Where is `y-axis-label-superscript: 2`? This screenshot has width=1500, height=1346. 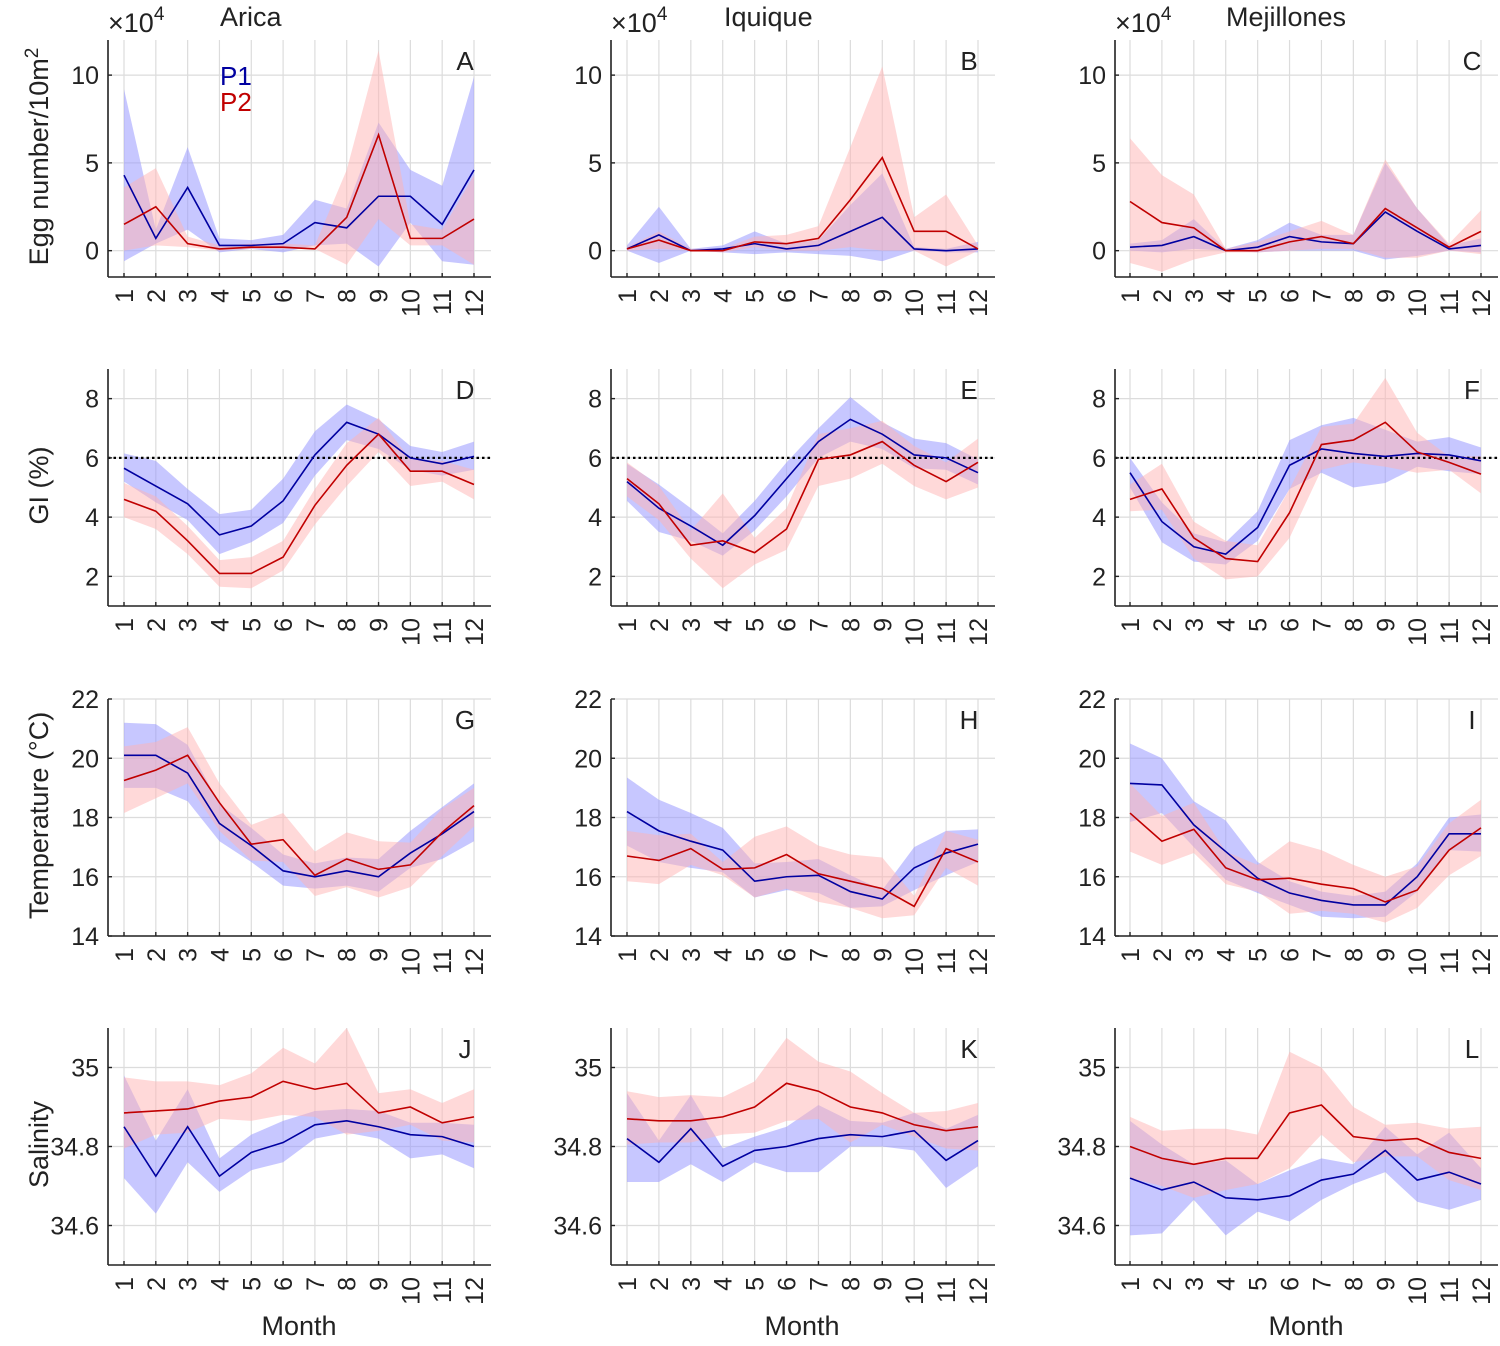 y-axis-label-superscript: 2 is located at coordinates (32, 53).